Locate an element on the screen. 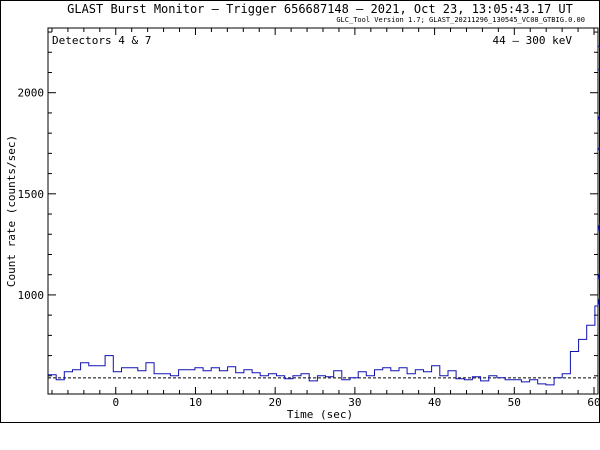  x-tick-label: 10 is located at coordinates (195, 402).